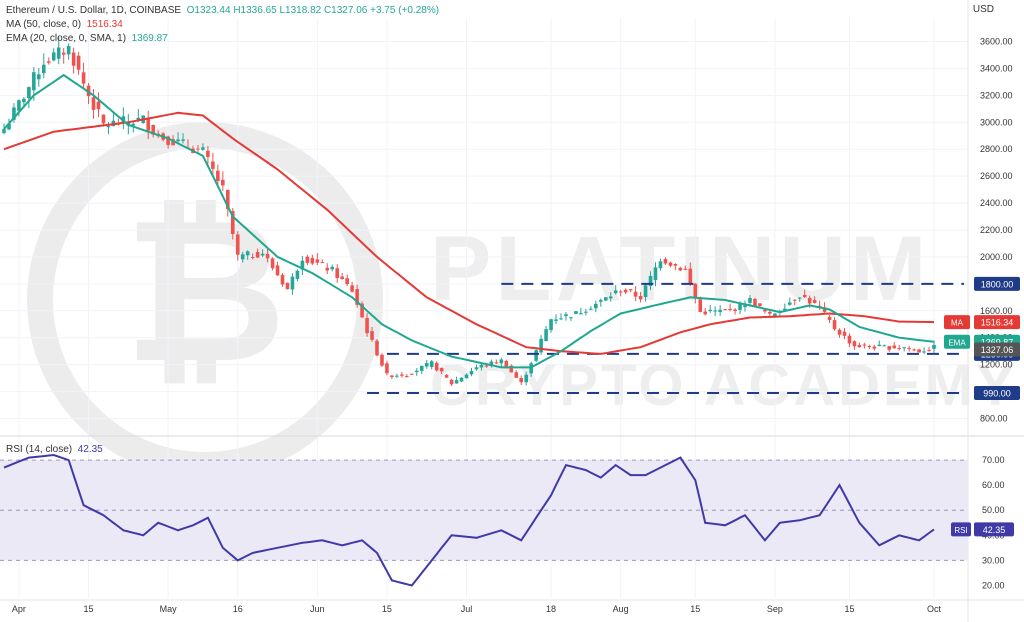 The width and height of the screenshot is (1024, 622). I want to click on price-tick-label: 2400.00, so click(996, 203).